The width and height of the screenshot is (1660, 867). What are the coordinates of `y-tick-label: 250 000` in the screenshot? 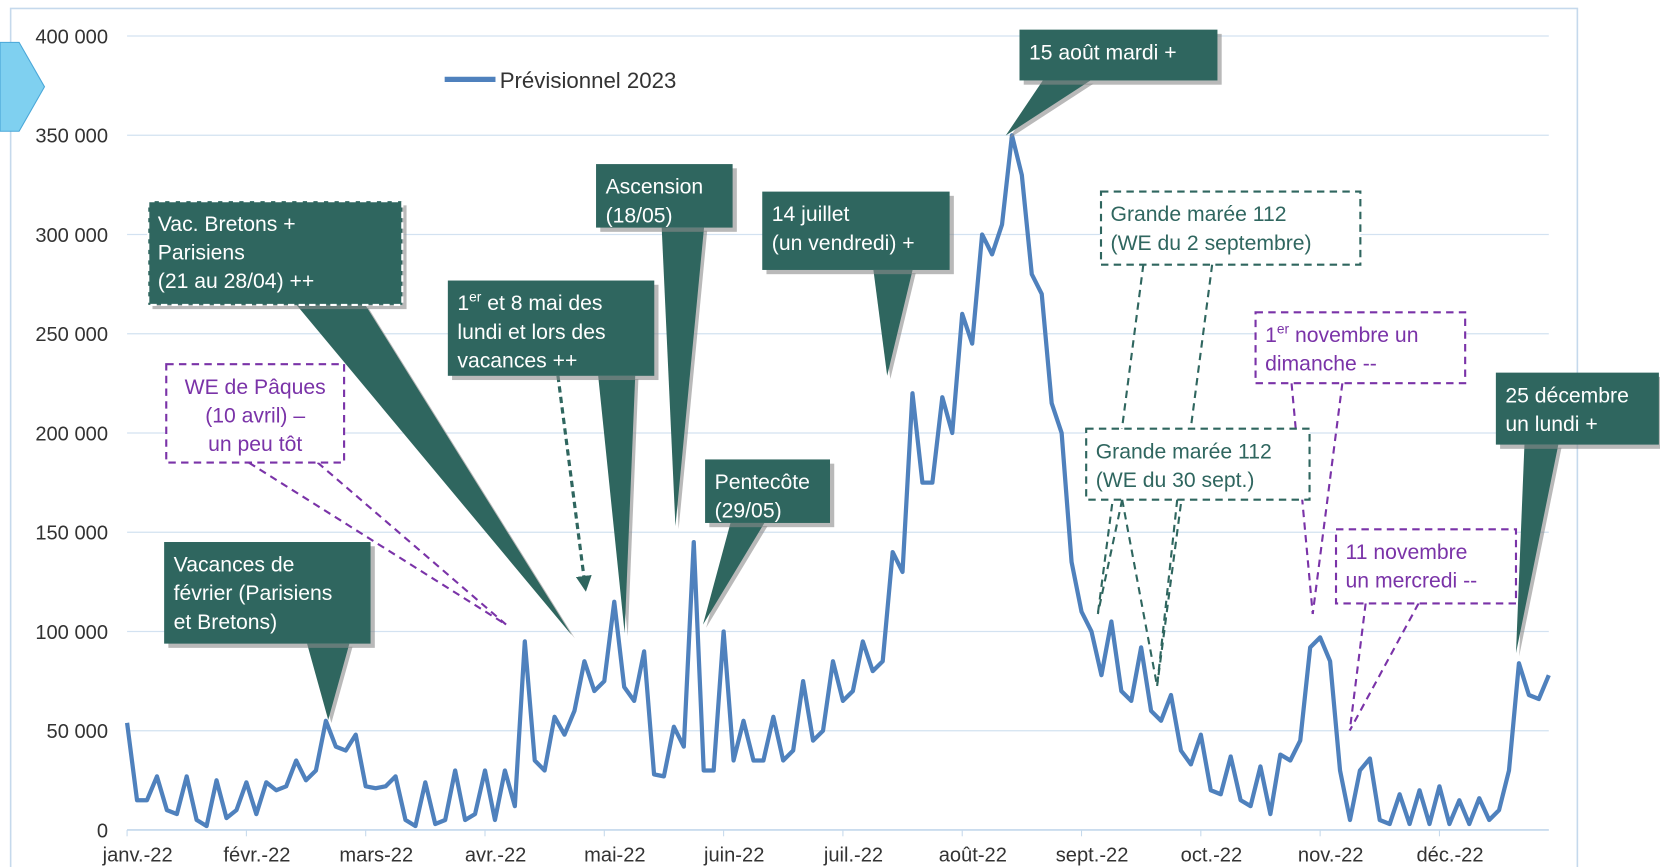 It's located at (71, 335).